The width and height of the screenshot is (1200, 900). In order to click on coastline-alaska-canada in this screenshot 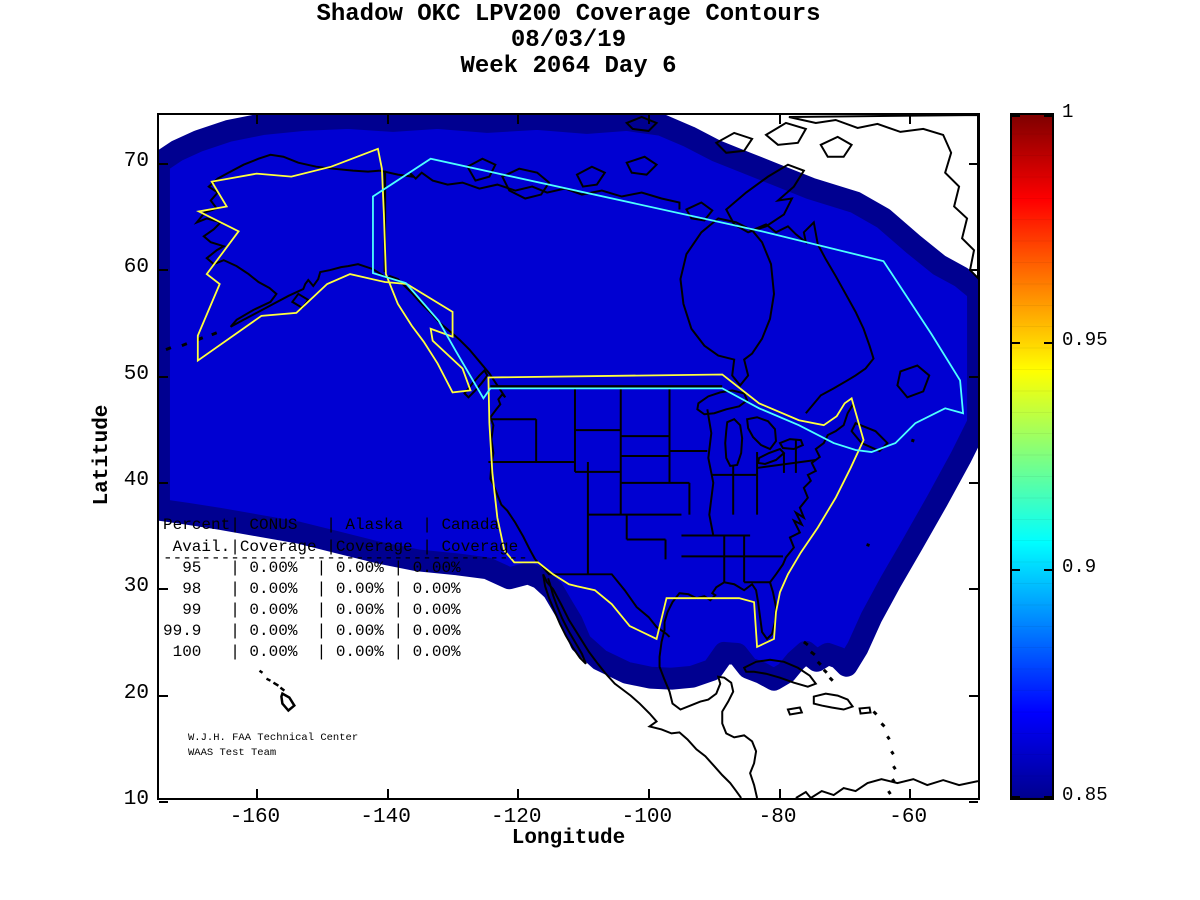, I will do `click(365, 356)`.